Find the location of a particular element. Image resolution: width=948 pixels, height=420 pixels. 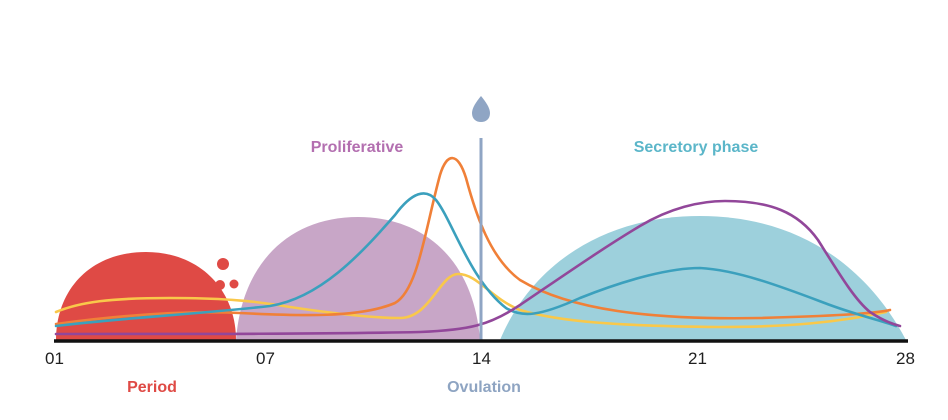

egg-drop-icon is located at coordinates (481, 109).